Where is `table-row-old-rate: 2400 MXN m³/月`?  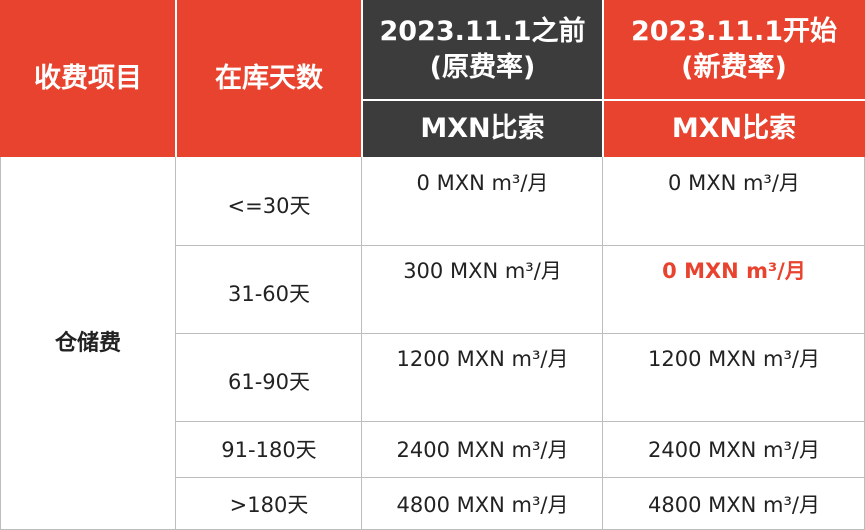 table-row-old-rate: 2400 MXN m³/月 is located at coordinates (482, 449).